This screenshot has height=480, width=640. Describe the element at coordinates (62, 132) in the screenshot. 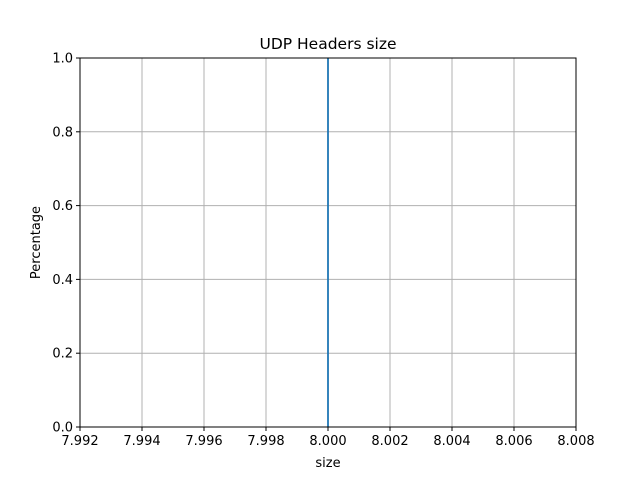

I see `y-tick-label: 0.8` at that location.